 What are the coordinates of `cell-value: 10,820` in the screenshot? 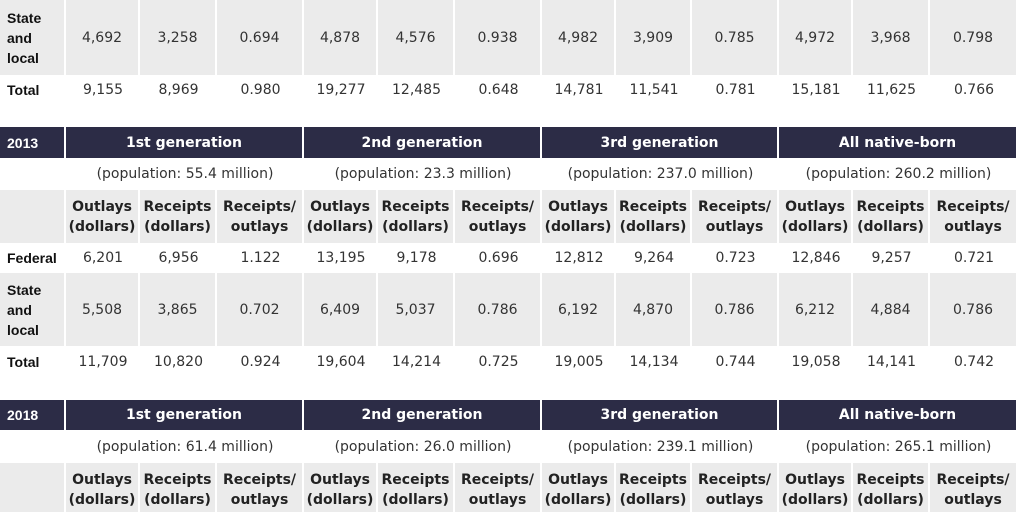 It's located at (178, 362).